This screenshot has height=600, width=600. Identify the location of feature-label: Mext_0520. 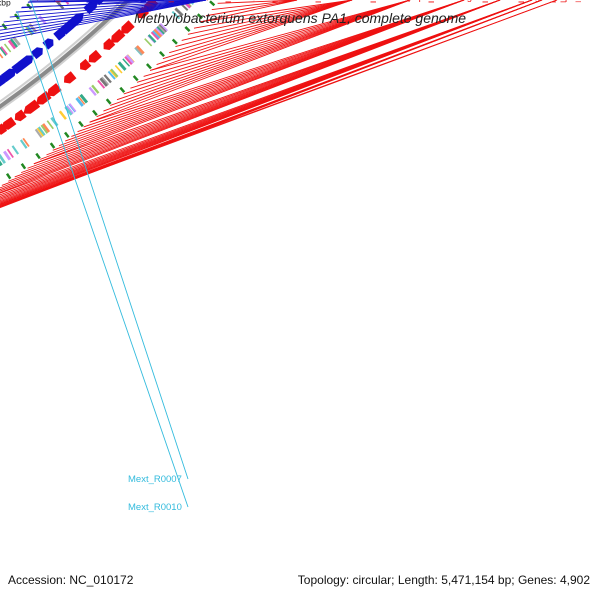
(373, 1).